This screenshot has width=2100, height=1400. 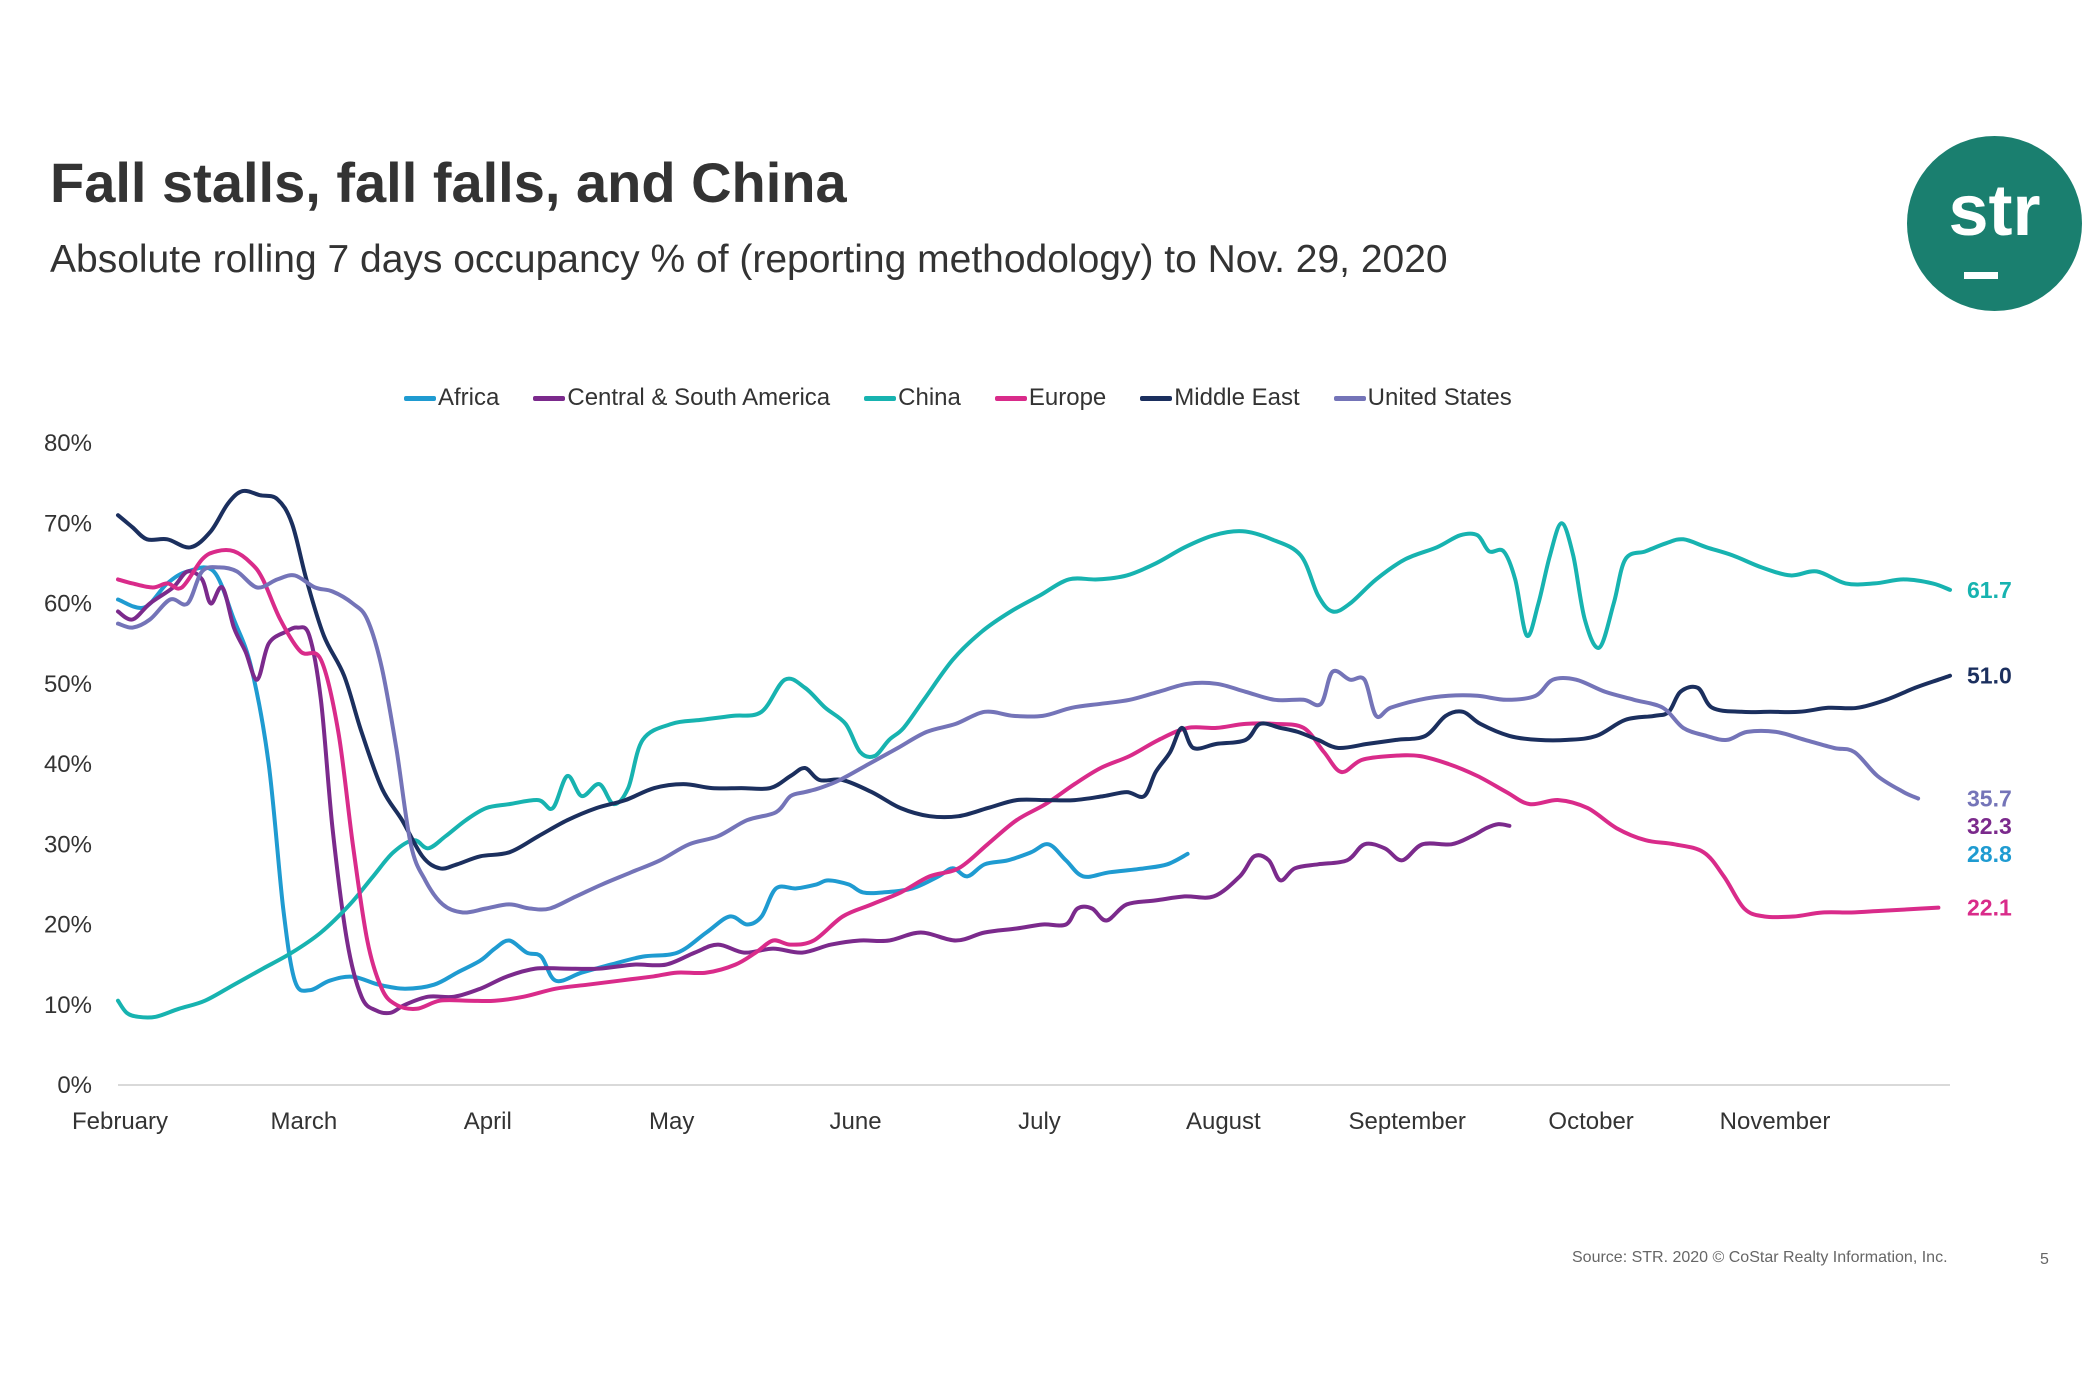 What do you see at coordinates (1989, 854) in the screenshot?
I see `end-label-africa: 28.8` at bounding box center [1989, 854].